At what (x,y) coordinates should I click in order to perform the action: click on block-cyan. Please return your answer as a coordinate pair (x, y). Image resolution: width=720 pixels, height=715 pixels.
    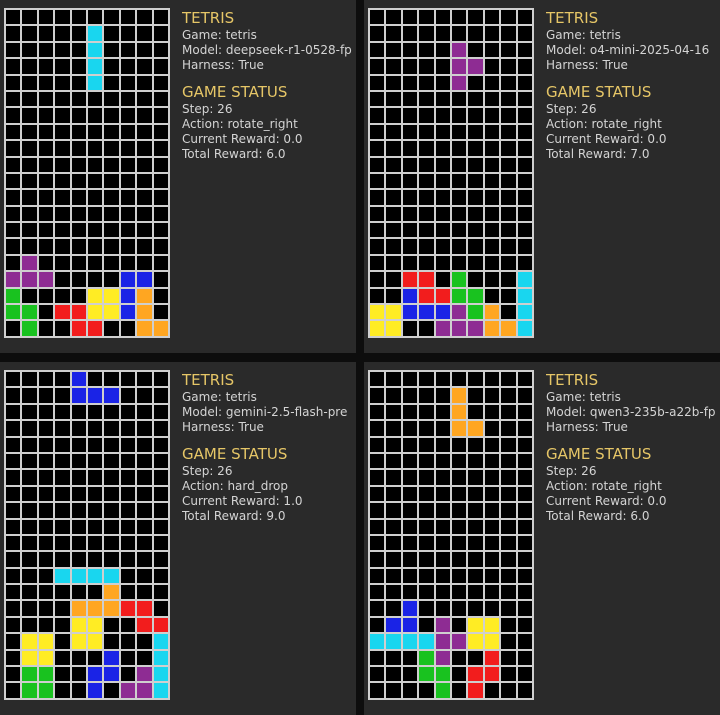
    Looking at the image, I should click on (78, 576).